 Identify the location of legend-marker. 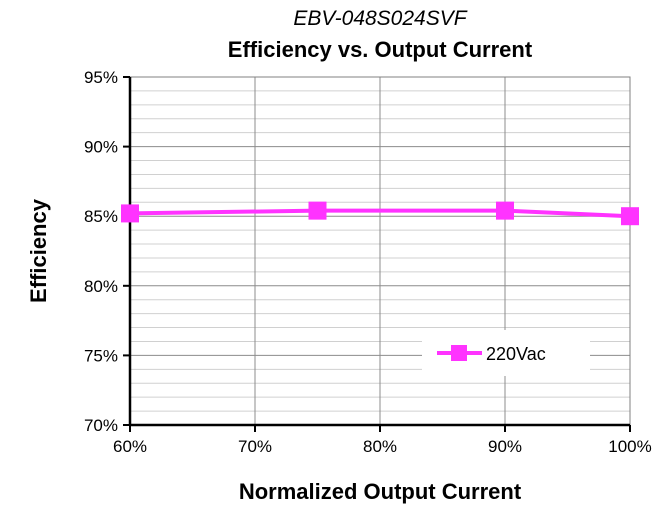
(459, 353).